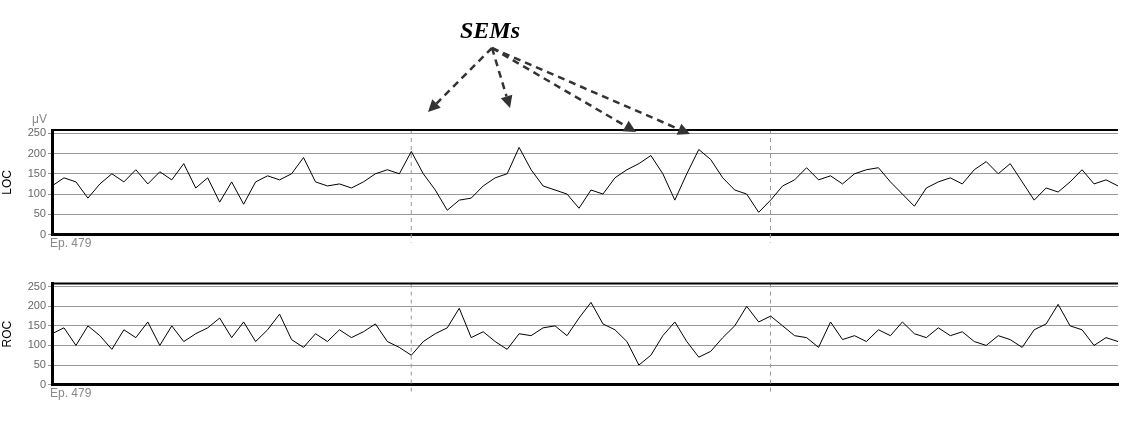 The image size is (1121, 421). What do you see at coordinates (7, 182) in the screenshot?
I see `y-axis-title: LOC` at bounding box center [7, 182].